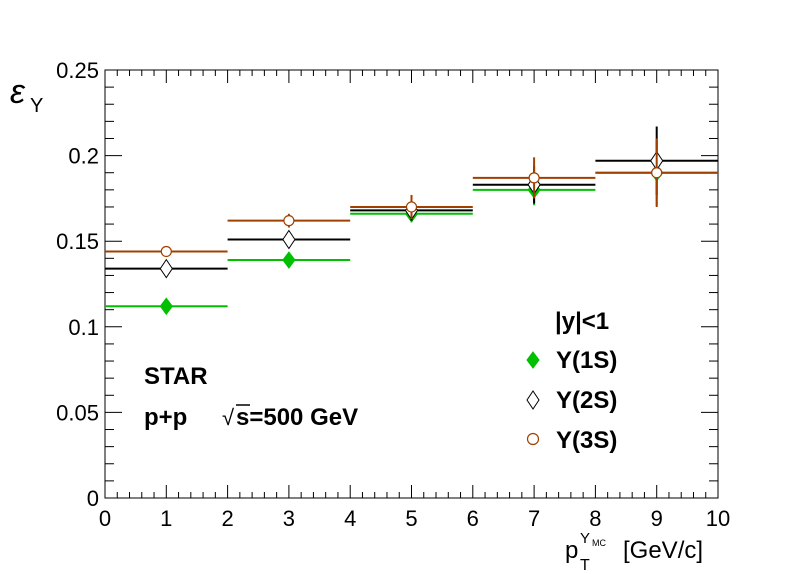  I want to click on y-tick-label: 0, so click(93, 498).